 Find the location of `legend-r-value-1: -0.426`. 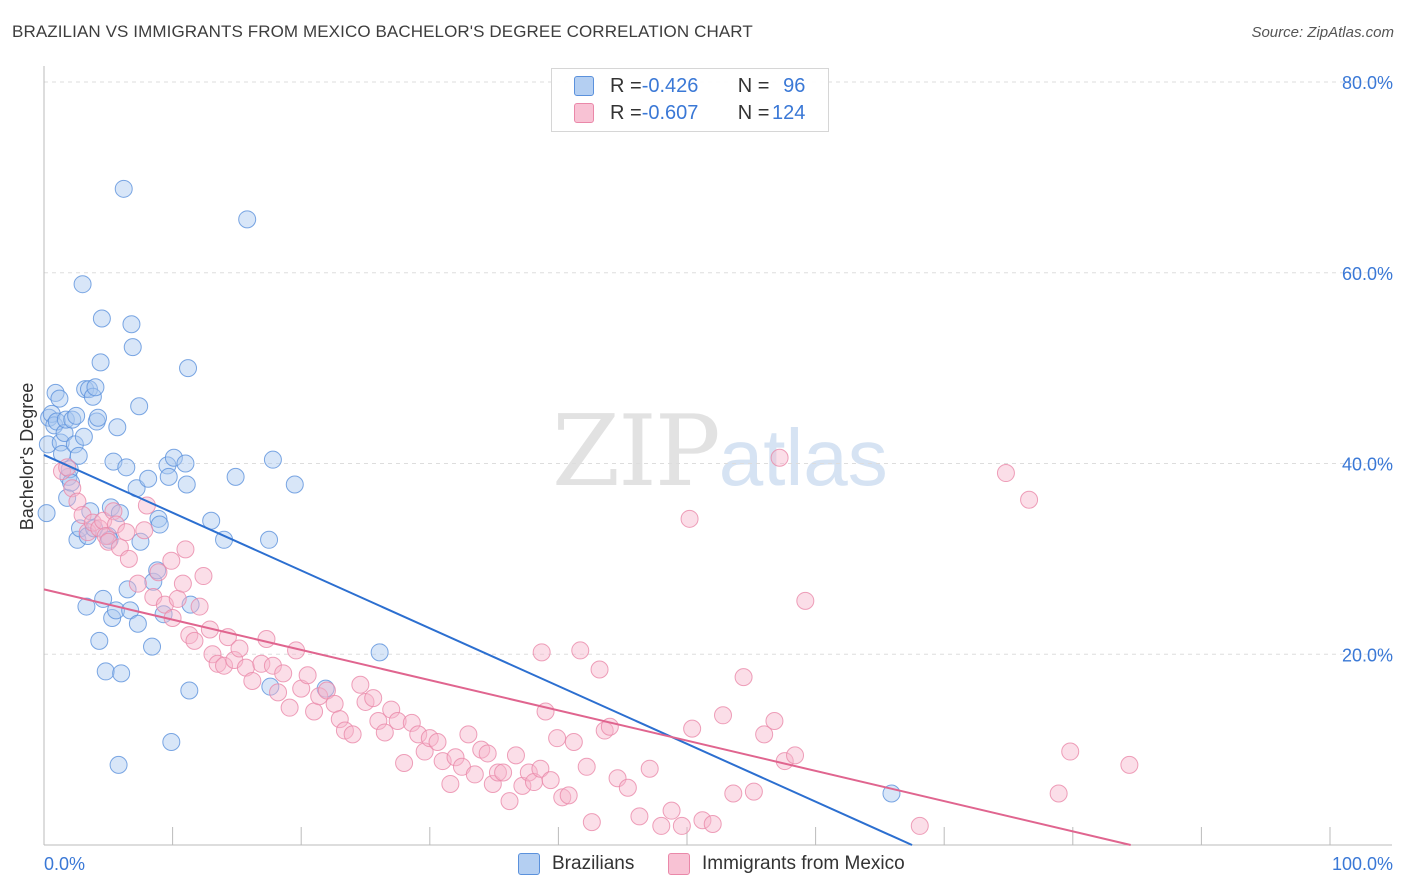

legend-r-value-1: -0.426 is located at coordinates (670, 85).